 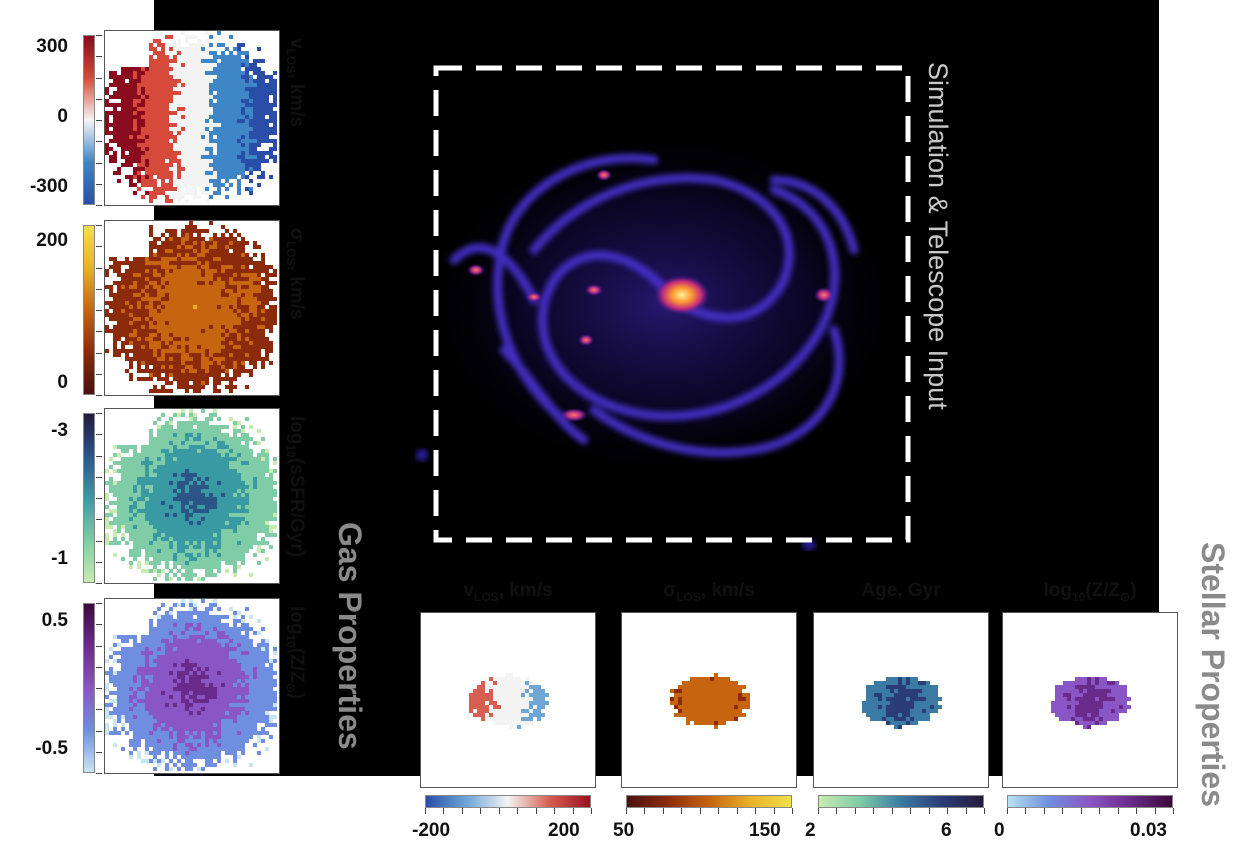 What do you see at coordinates (1148, 830) in the screenshot?
I see `stellar-colorbar-tick-label: 0.03` at bounding box center [1148, 830].